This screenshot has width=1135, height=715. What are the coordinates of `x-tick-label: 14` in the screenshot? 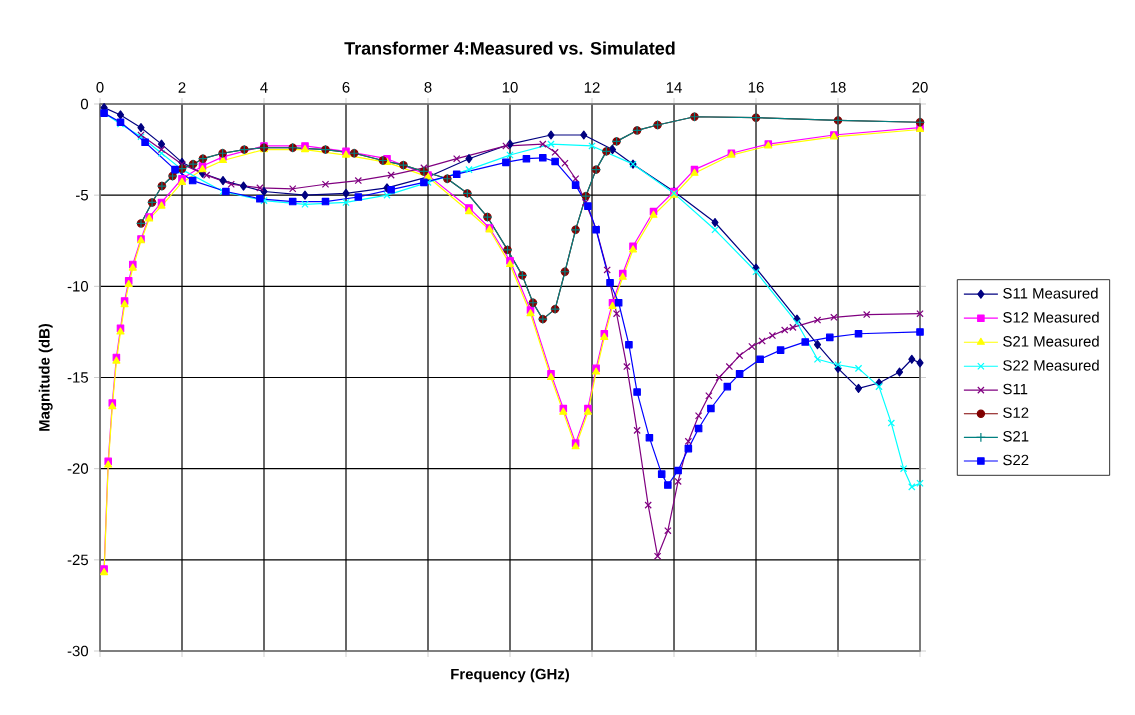 It's located at (674, 87).